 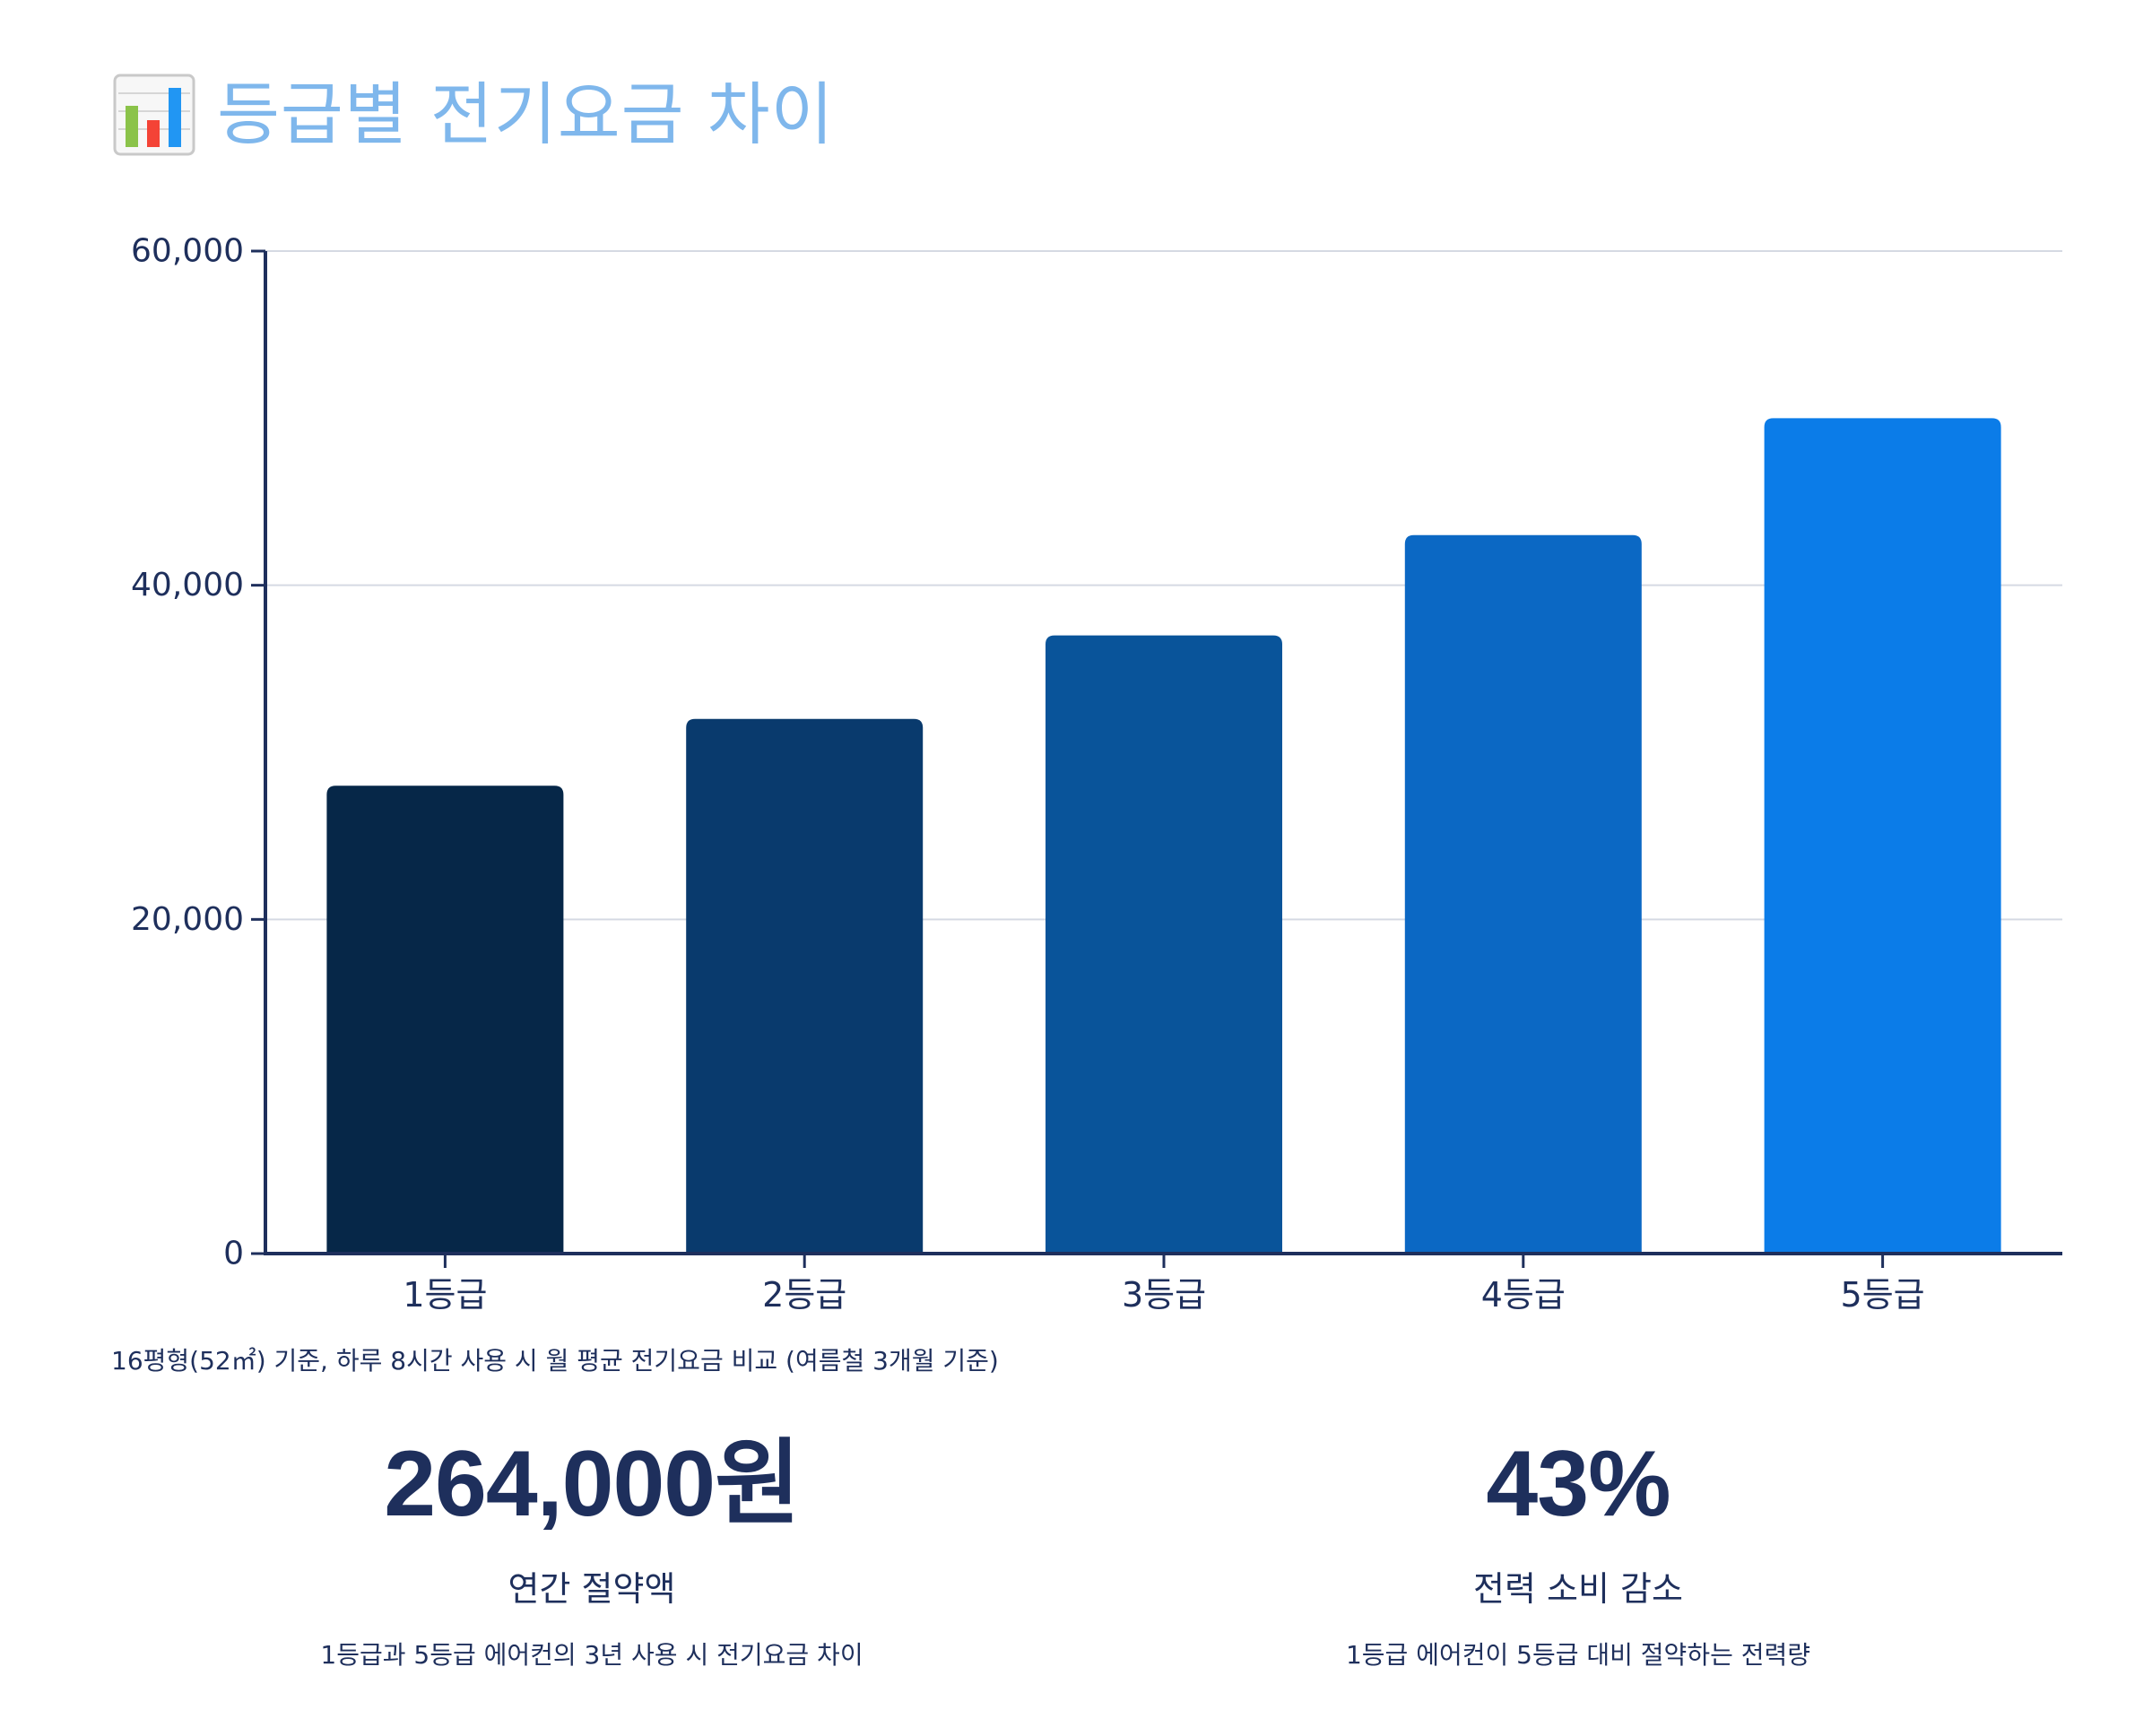 What do you see at coordinates (592, 1589) in the screenshot?
I see `stat-label: 연간 절약액` at bounding box center [592, 1589].